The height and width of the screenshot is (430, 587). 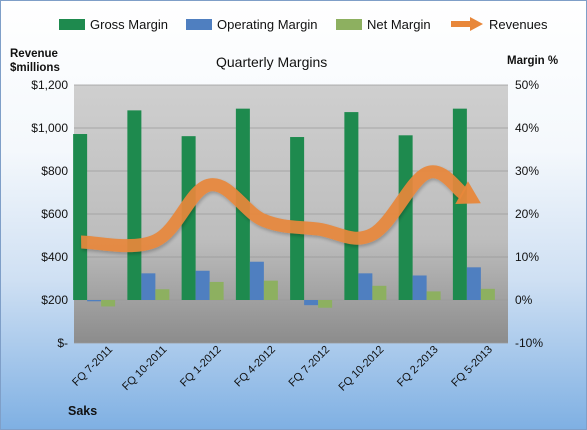 What do you see at coordinates (83, 411) in the screenshot?
I see `company-label: Saks` at bounding box center [83, 411].